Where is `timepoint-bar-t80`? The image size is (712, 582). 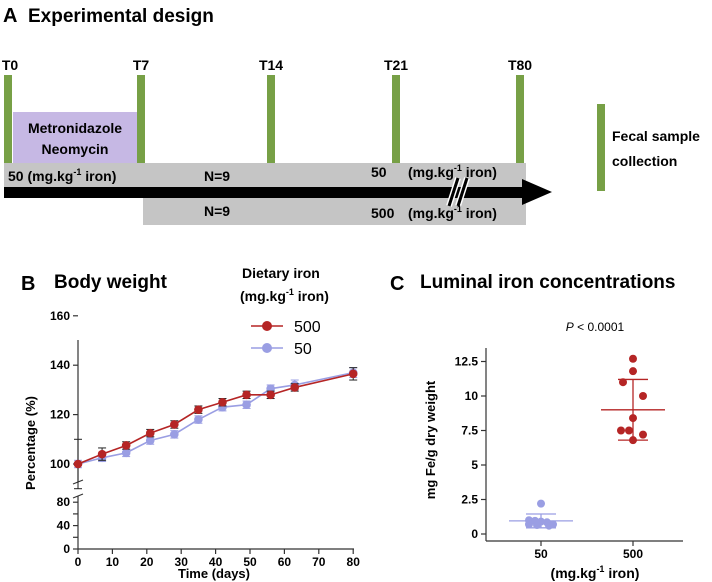 timepoint-bar-t80 is located at coordinates (520, 119).